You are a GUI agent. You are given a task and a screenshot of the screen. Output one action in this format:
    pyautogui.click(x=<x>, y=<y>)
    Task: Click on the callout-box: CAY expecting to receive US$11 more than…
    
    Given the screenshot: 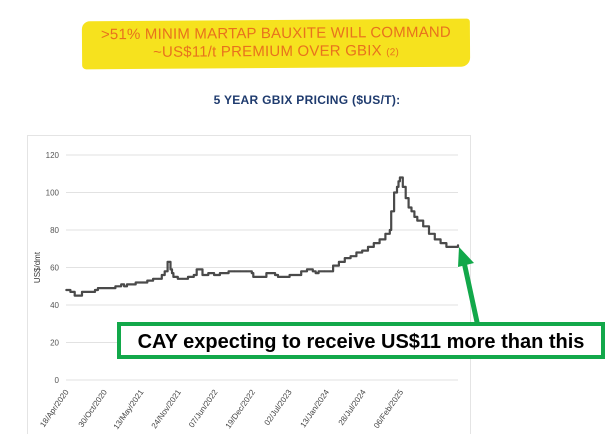 What is the action you would take?
    pyautogui.click(x=361, y=340)
    